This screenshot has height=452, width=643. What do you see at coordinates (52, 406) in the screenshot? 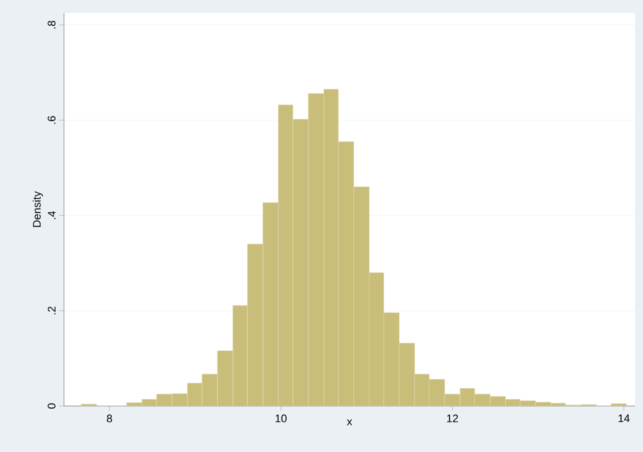
I see `y-tick-label: 0` at bounding box center [52, 406].